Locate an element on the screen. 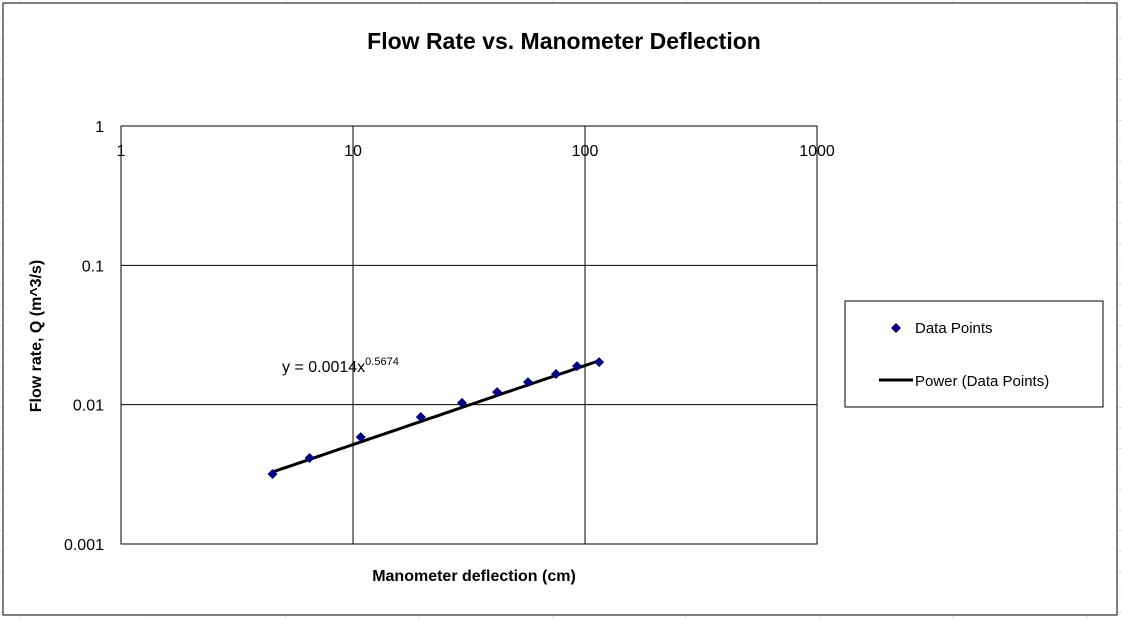  trendline-power is located at coordinates (436, 416).